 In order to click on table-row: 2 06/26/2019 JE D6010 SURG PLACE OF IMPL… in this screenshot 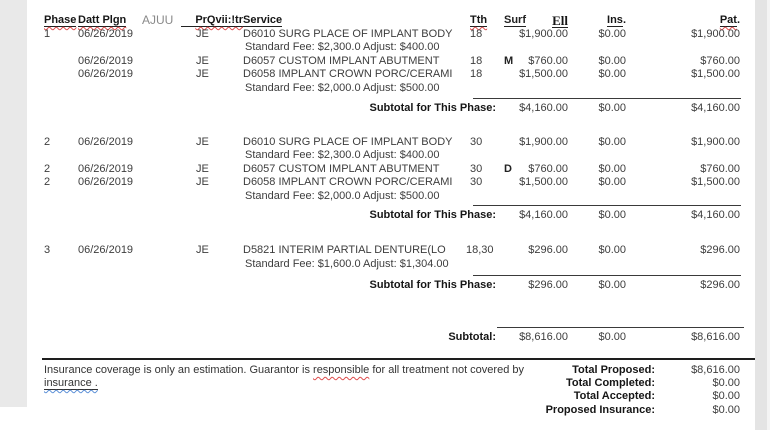, I will do `click(385, 142)`.